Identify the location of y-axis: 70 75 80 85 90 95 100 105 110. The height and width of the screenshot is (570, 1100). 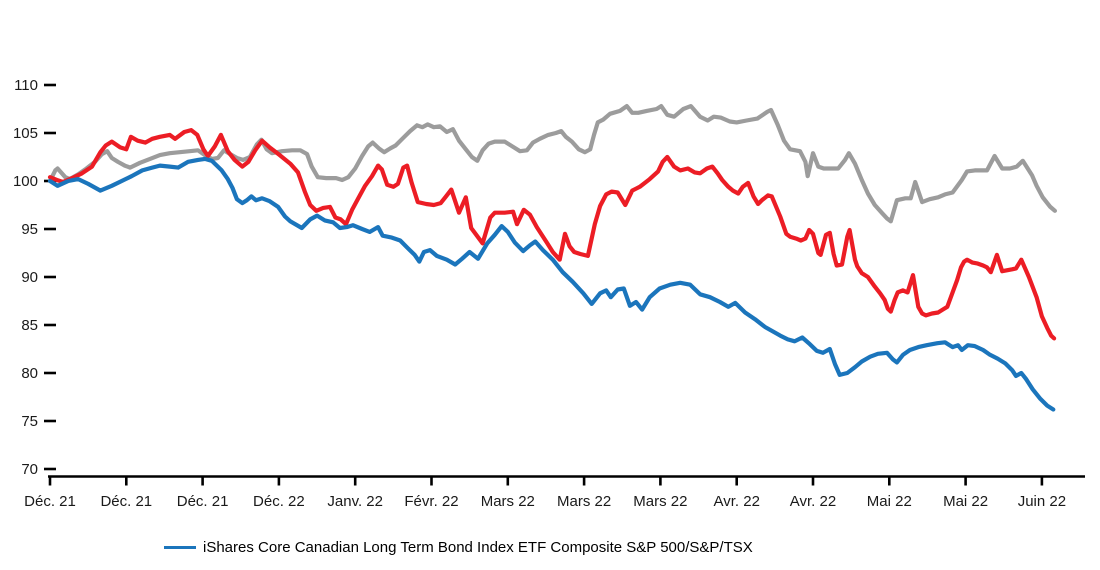
(34, 277).